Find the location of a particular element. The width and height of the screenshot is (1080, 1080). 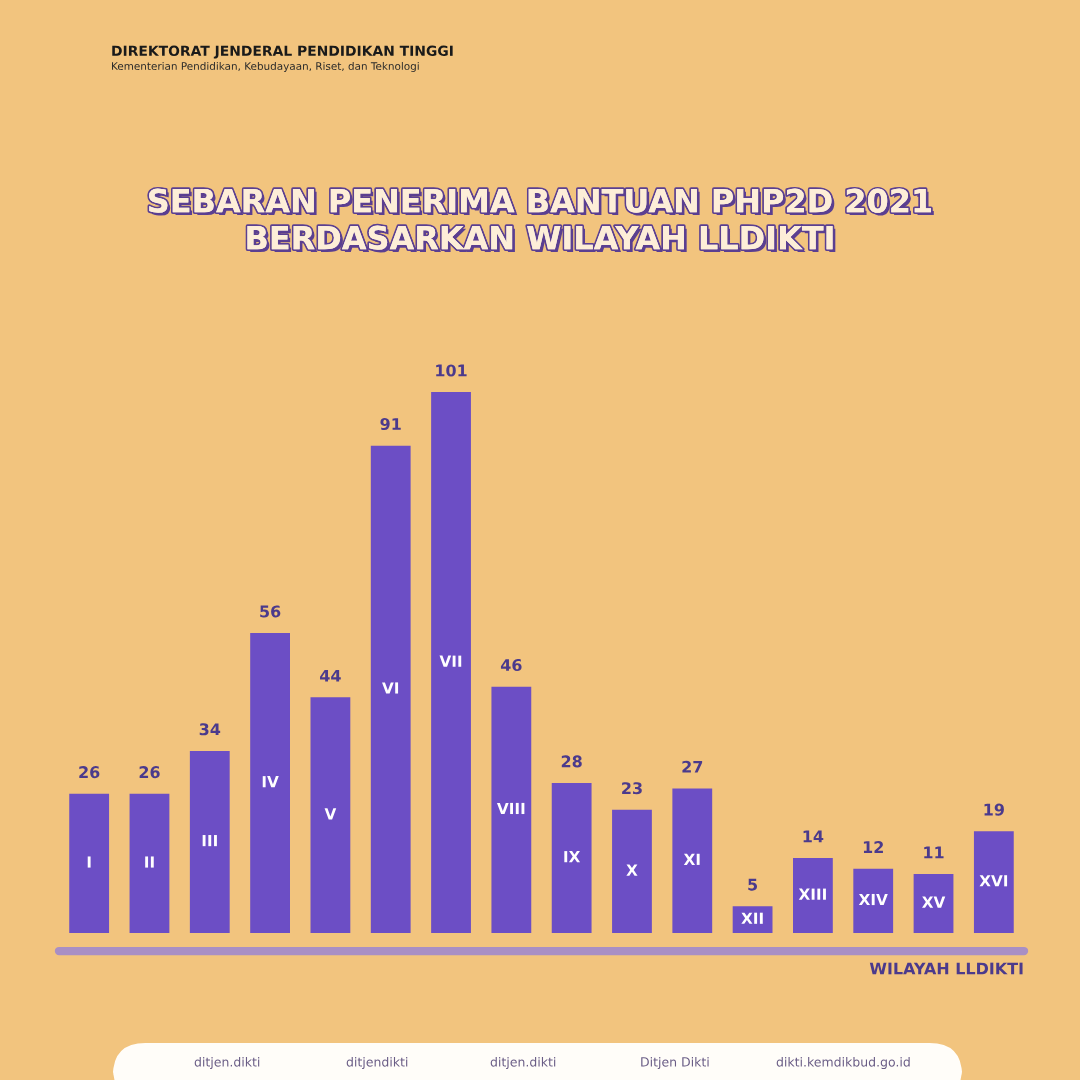

x-tick-label: VIII is located at coordinates (510, 808).